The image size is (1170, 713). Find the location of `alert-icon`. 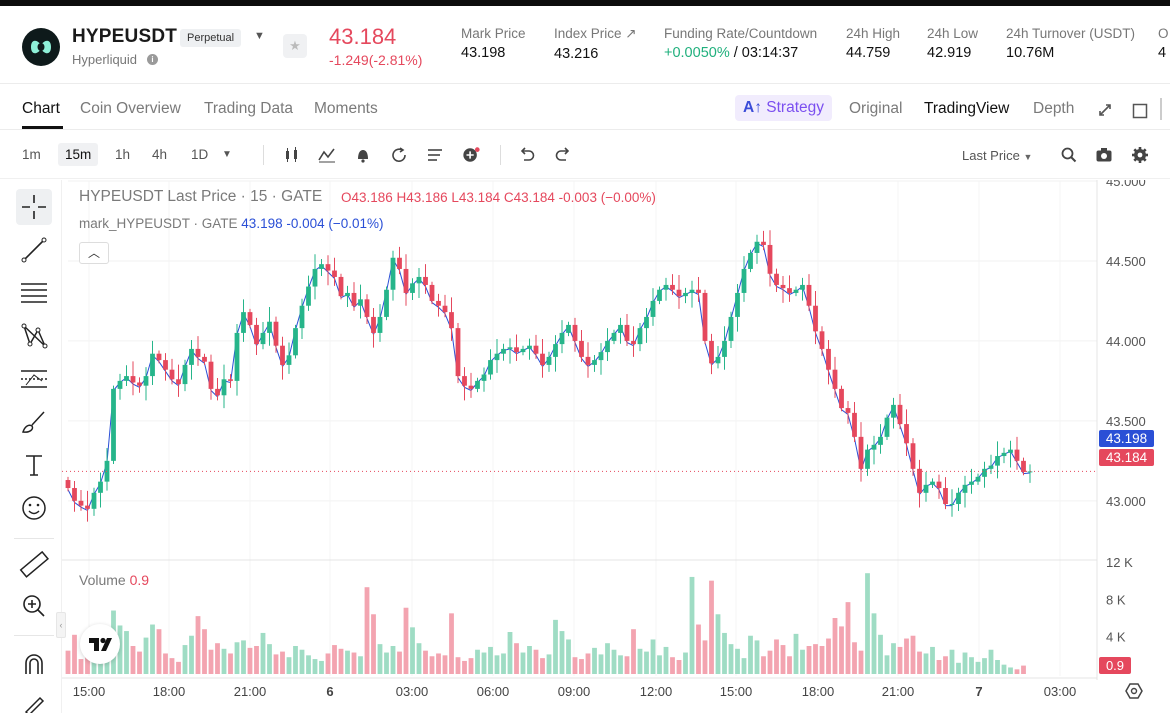

alert-icon is located at coordinates (363, 155).